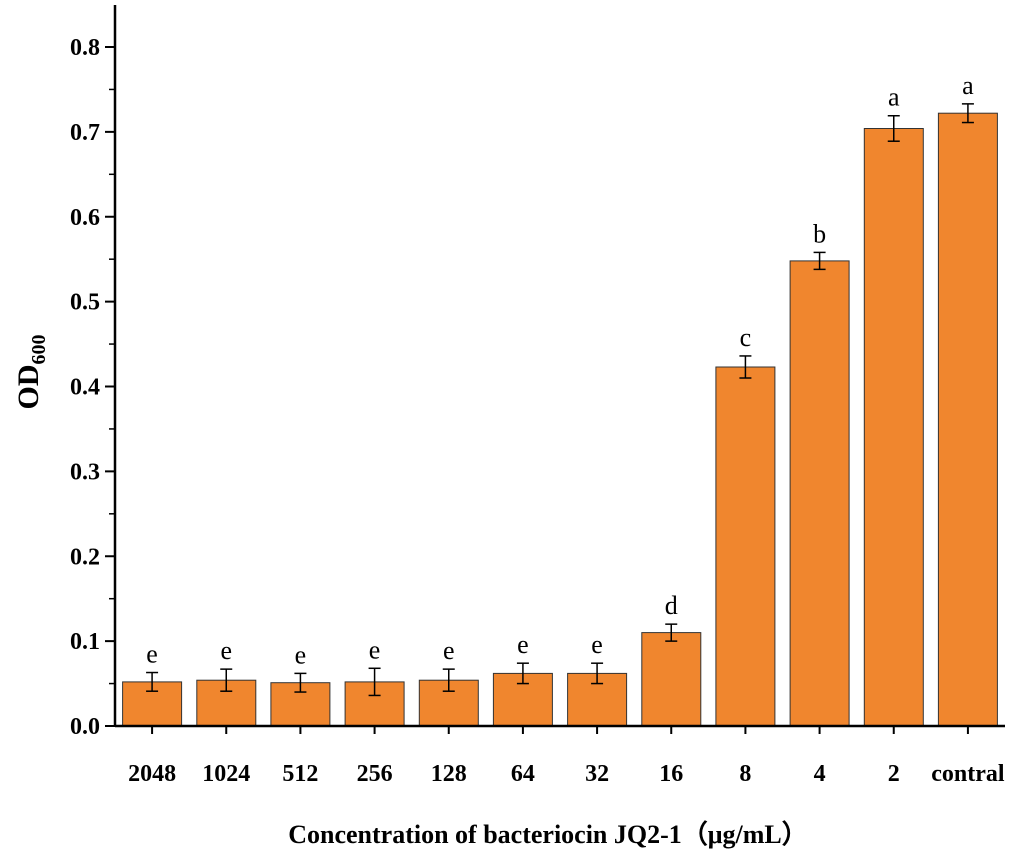 The height and width of the screenshot is (853, 1024). I want to click on y-axis-title-main: OD, so click(28, 387).